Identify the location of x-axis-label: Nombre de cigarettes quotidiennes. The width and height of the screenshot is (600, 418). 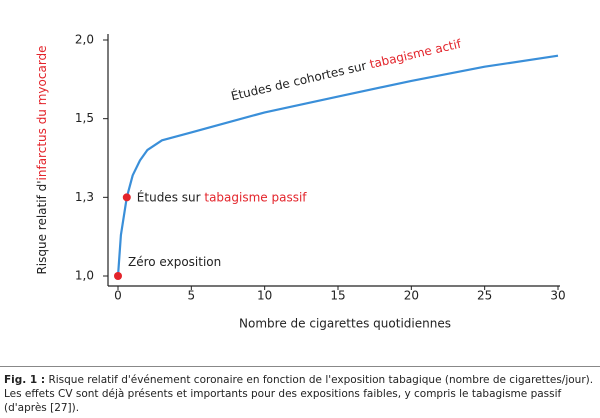
(345, 324).